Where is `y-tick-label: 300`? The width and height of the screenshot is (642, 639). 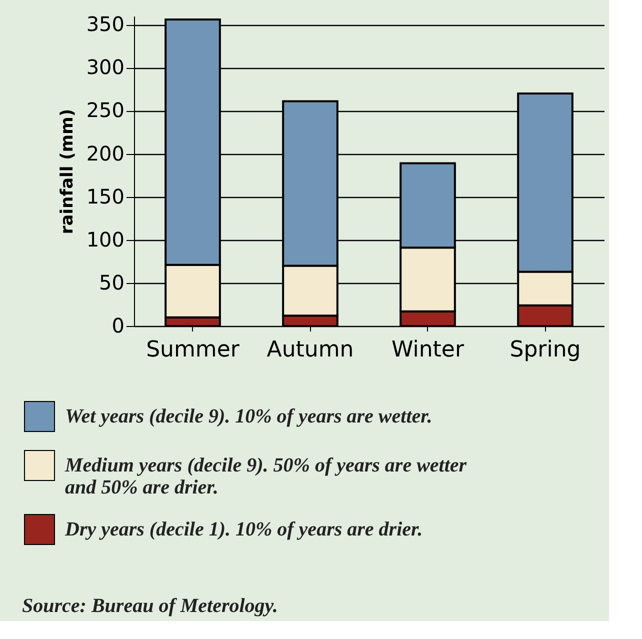
y-tick-label: 300 is located at coordinates (105, 67).